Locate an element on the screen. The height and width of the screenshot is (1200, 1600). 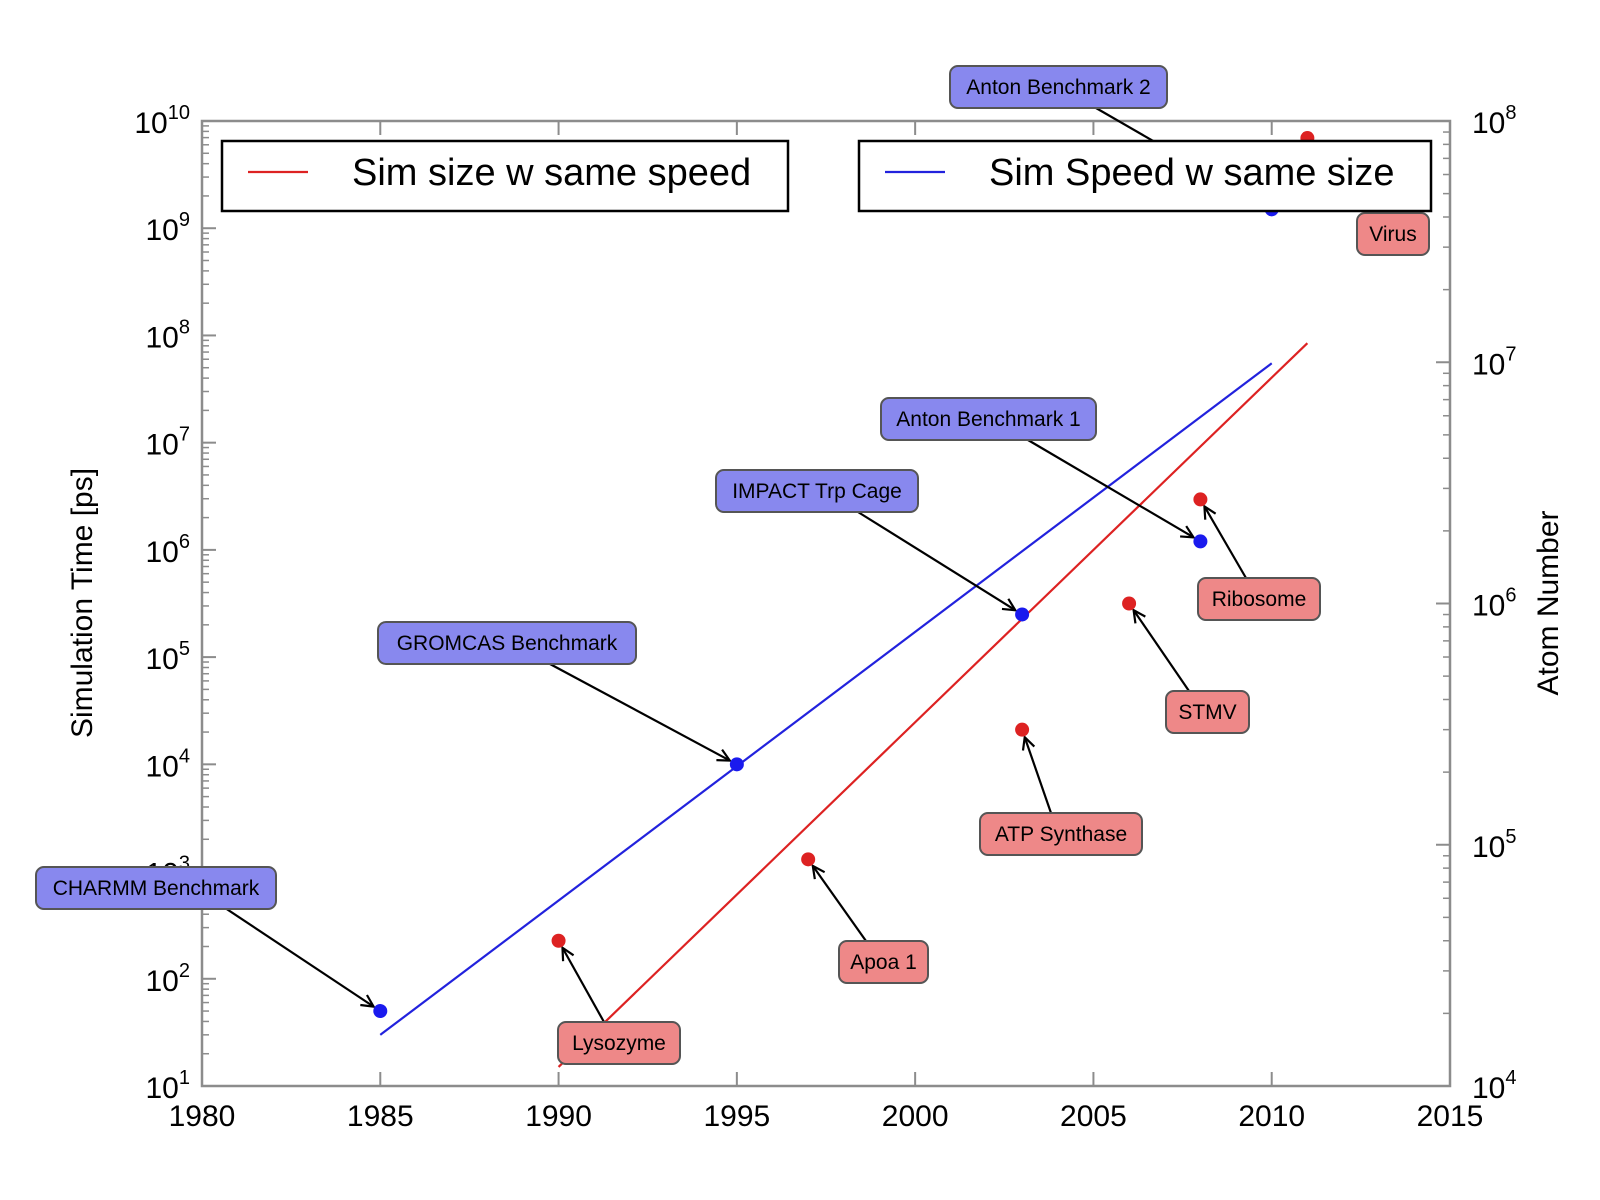
point-charmm-benchmark is located at coordinates (380, 1011).